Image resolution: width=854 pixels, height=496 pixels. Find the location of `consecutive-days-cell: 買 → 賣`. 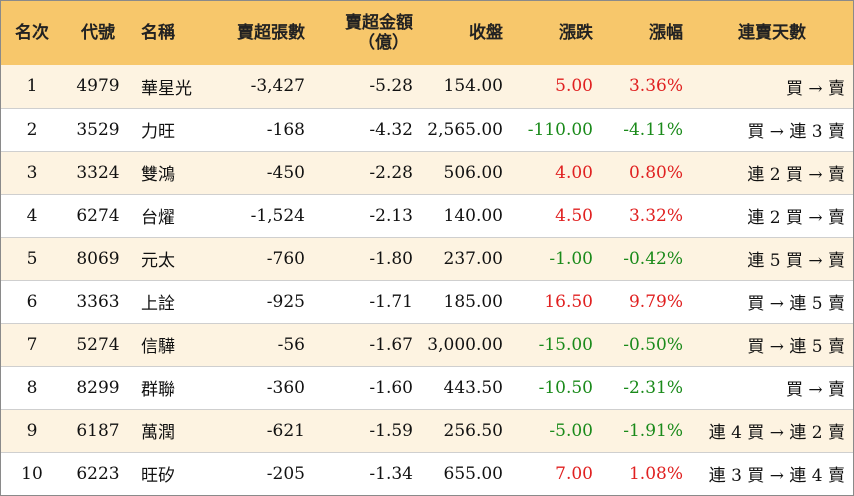

consecutive-days-cell: 買 → 賣 is located at coordinates (815, 390).